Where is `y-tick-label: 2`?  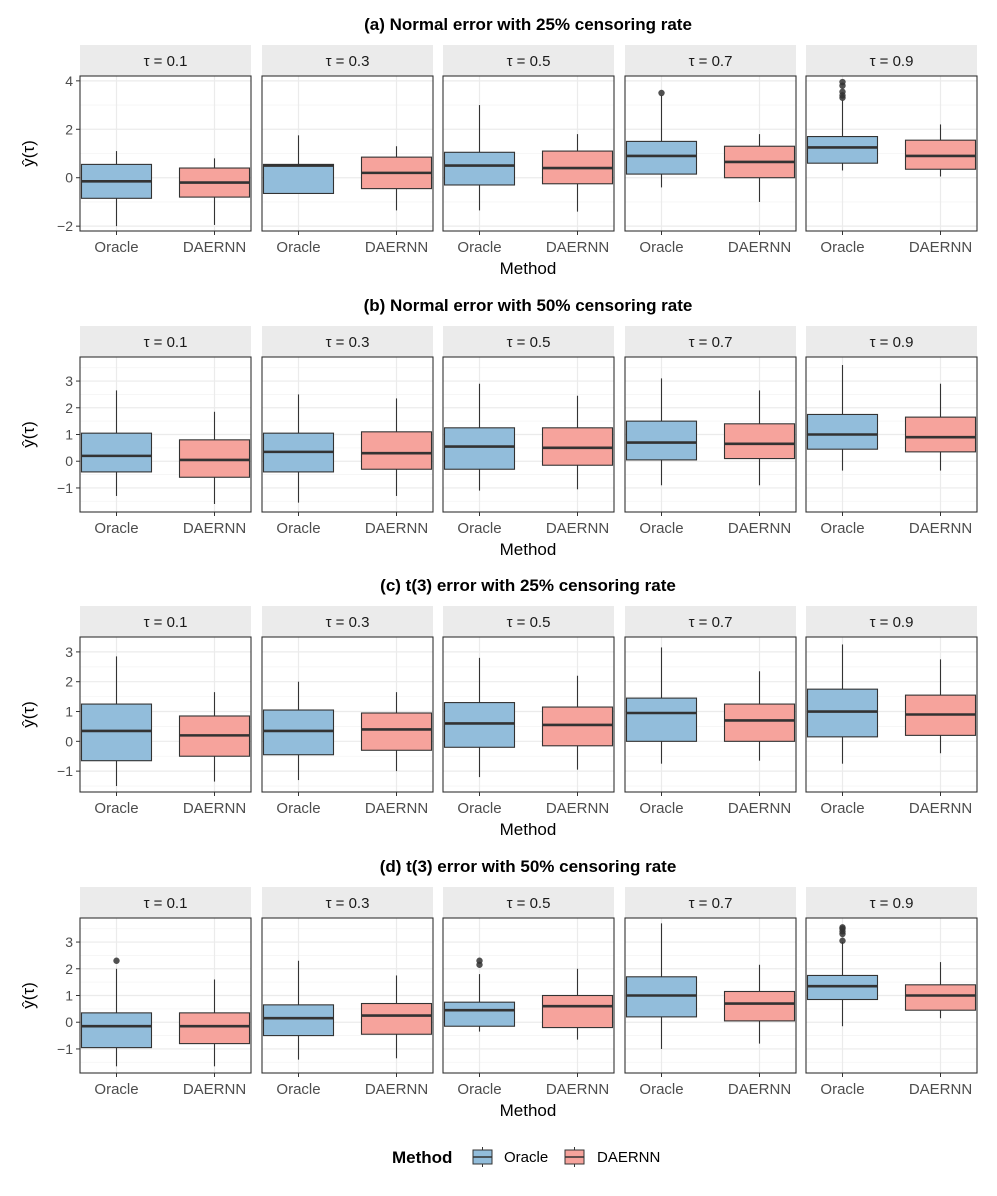
y-tick-label: 2 is located at coordinates (69, 129).